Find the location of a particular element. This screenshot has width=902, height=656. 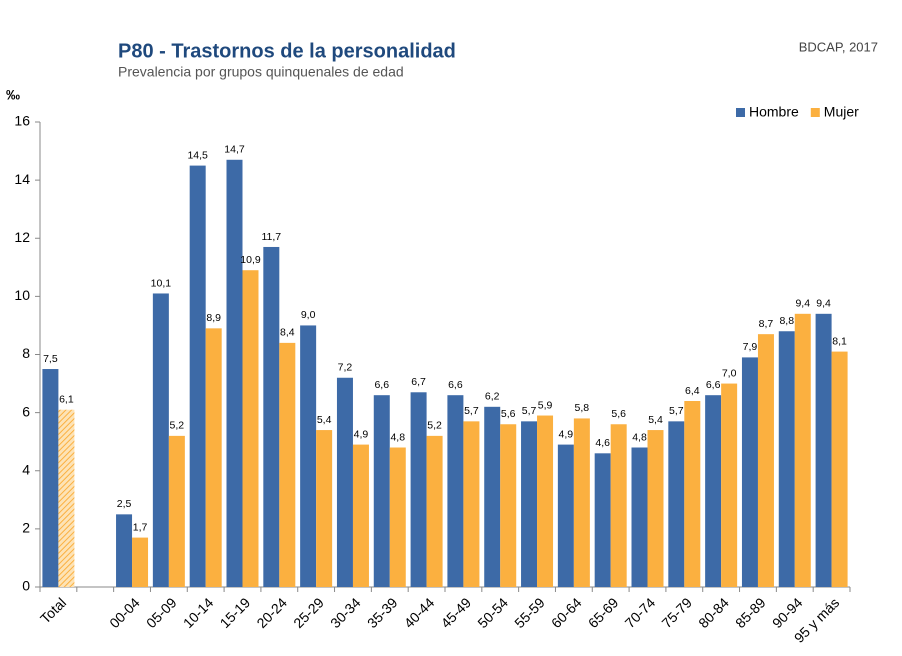

x-tick-label: 45-49 is located at coordinates (456, 612).